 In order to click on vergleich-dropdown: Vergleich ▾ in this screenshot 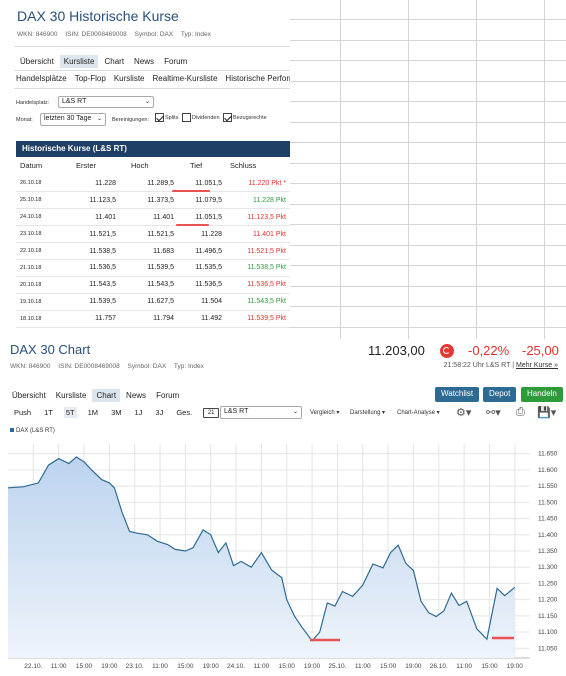, I will do `click(325, 413)`.